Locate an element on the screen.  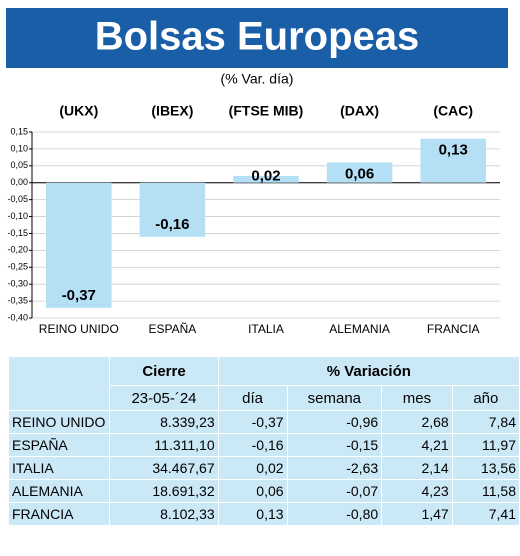
table-cell: 0,02 is located at coordinates (252, 468).